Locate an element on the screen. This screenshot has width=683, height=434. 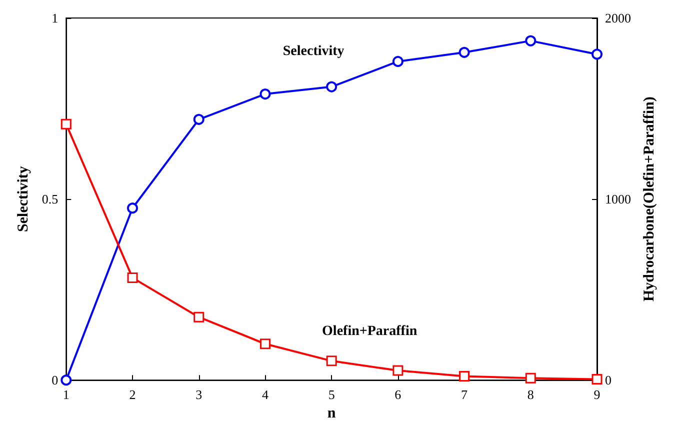
x-tick-label: 4 is located at coordinates (265, 394).